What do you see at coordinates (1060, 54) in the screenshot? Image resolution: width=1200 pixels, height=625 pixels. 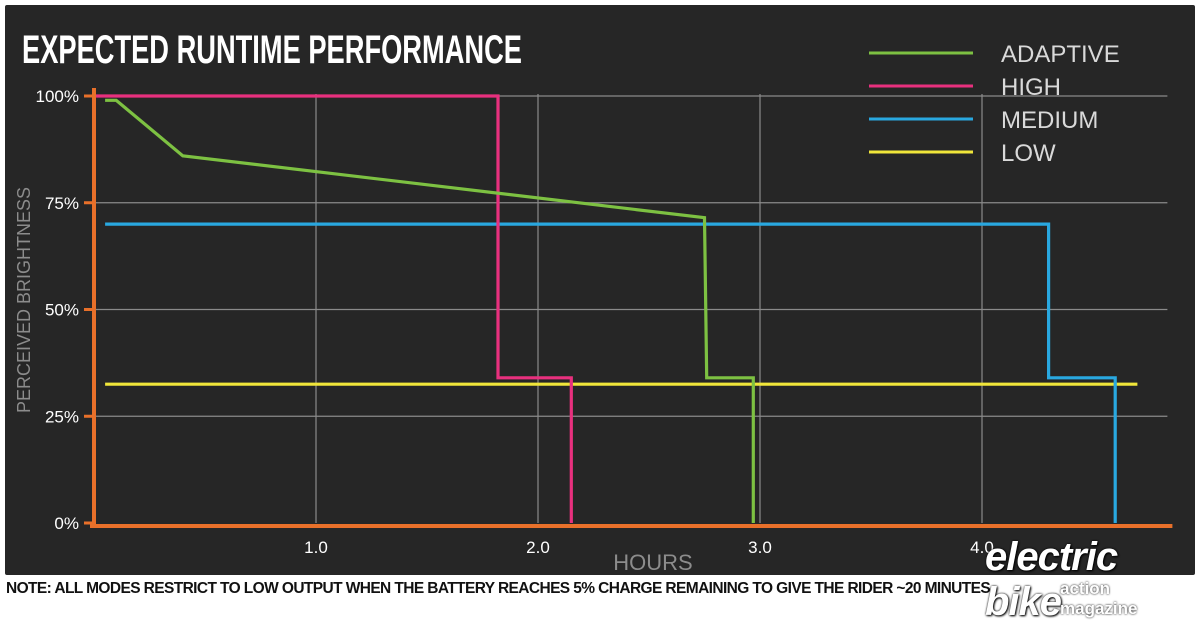 I see `legend-label-adaptive: ADAPTIVE` at bounding box center [1060, 54].